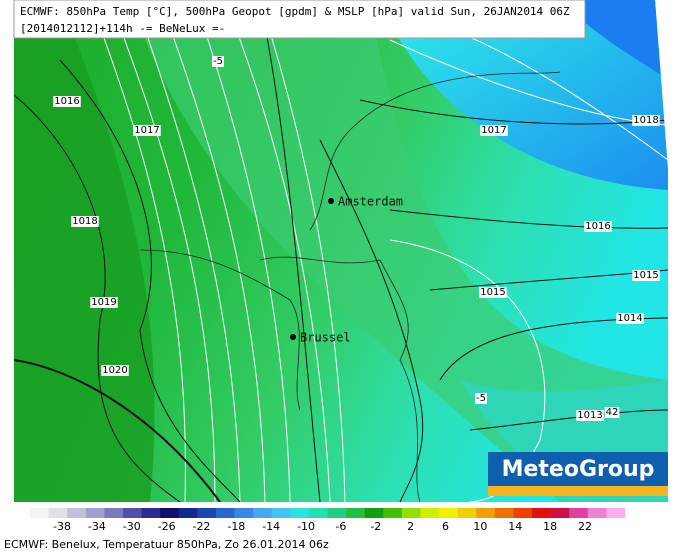 This screenshot has width=683, height=560. I want to click on header-box, so click(299, 19).